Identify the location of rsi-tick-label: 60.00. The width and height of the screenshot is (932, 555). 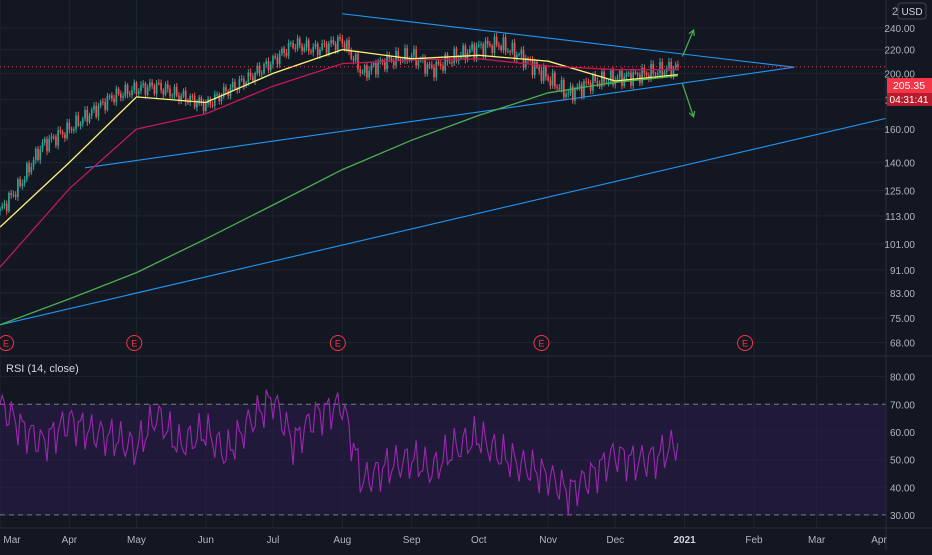
(902, 433).